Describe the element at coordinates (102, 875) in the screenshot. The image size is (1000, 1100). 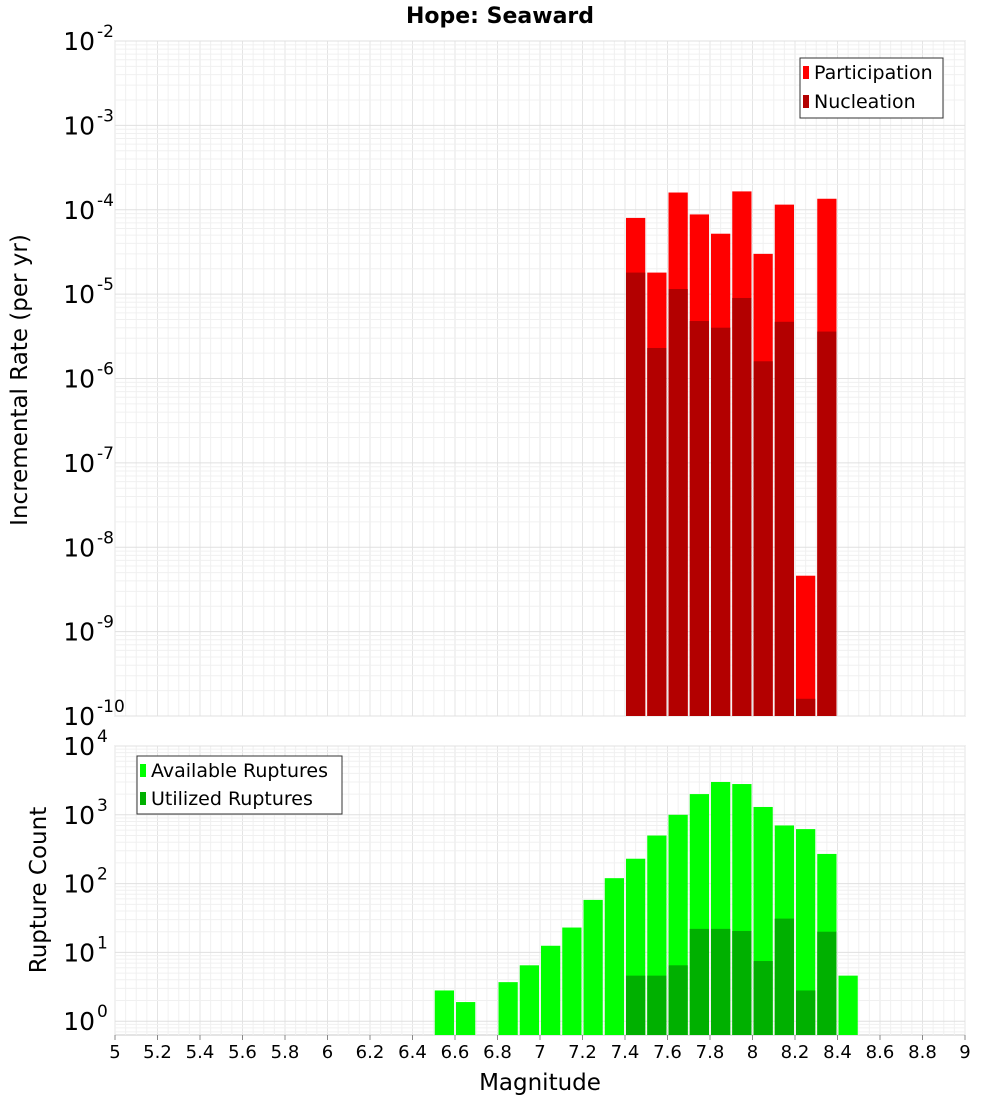
I see `count-y-tick-exponent: 2` at that location.